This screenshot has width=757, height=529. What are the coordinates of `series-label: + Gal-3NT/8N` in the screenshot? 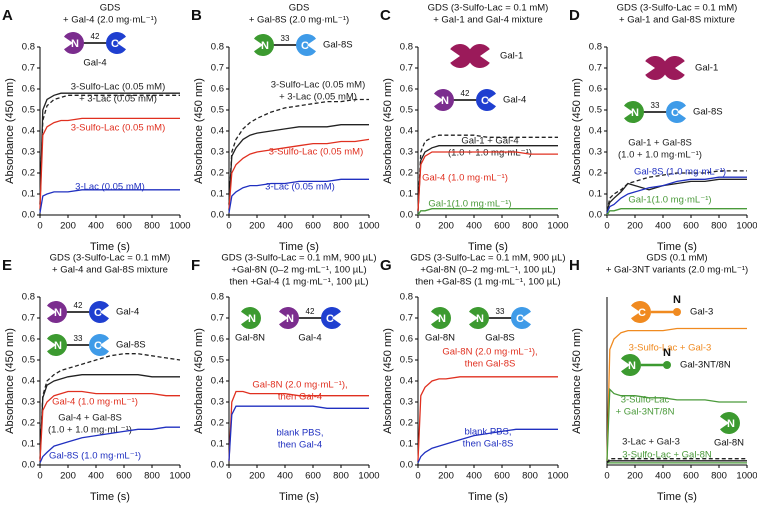 It's located at (645, 412).